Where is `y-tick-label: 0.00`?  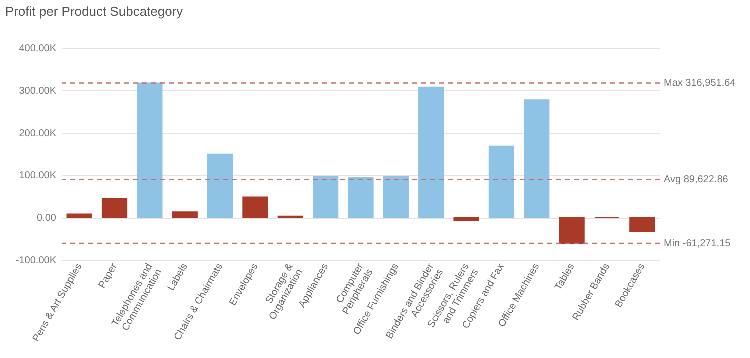
y-tick-label: 0.00 is located at coordinates (47, 218).